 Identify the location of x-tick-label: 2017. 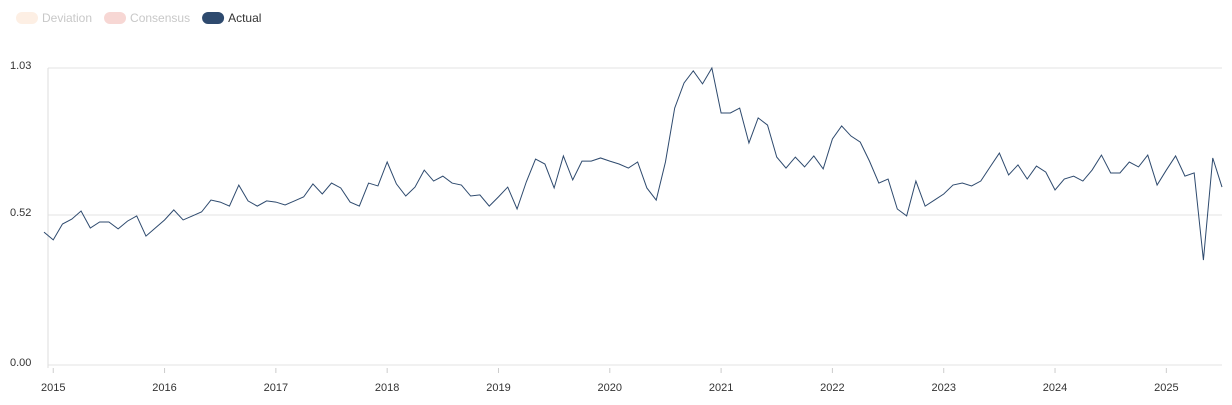
(276, 388).